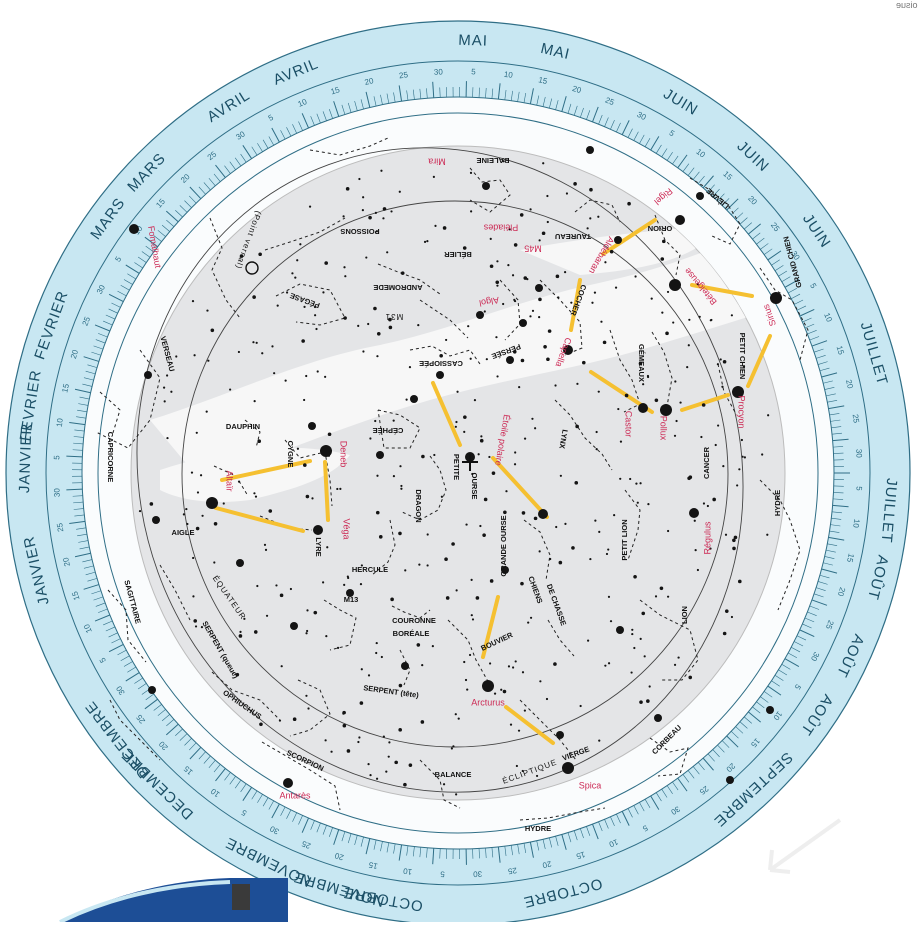 The width and height of the screenshot is (922, 927). I want to click on star-name-label: Pléiades, so click(500, 228).